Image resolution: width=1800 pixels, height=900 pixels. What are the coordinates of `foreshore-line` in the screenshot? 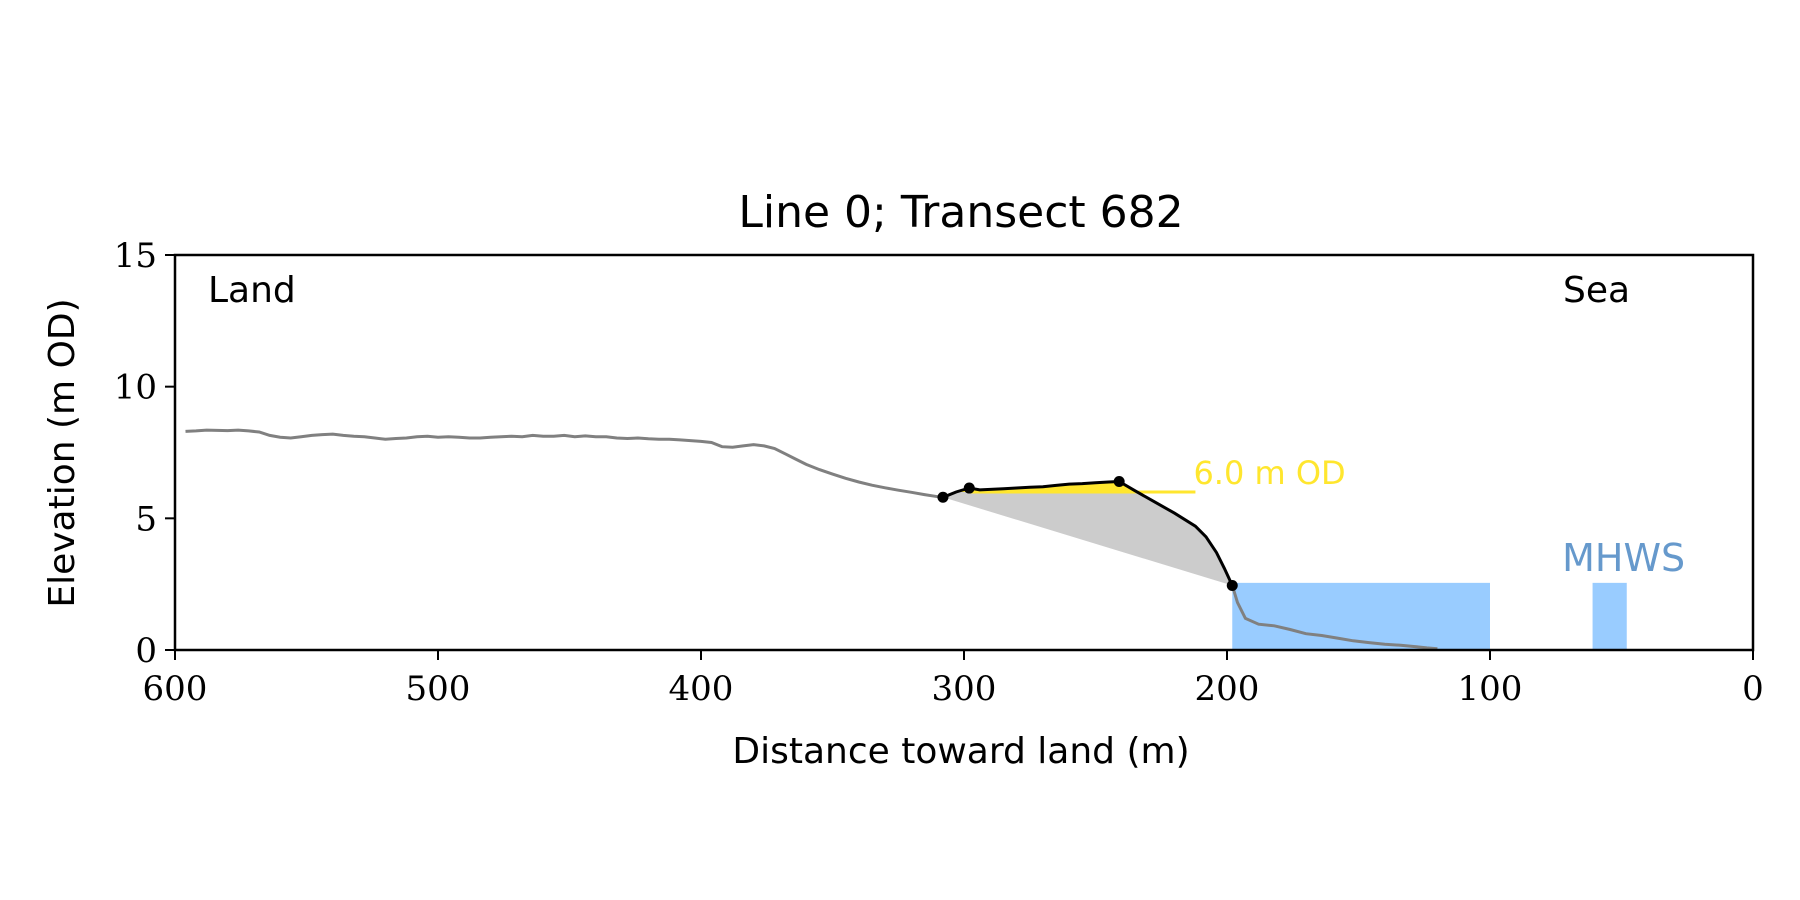 It's located at (1334, 618).